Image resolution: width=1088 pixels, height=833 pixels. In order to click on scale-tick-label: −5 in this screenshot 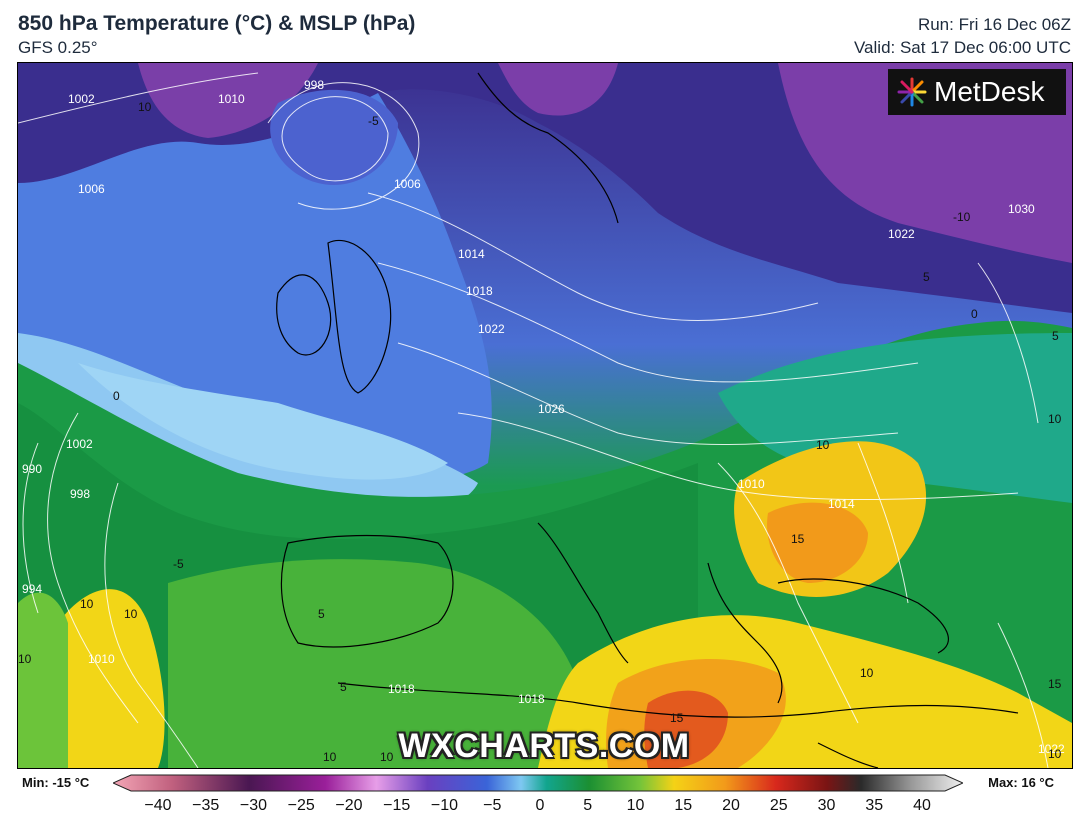, I will do `click(492, 805)`.